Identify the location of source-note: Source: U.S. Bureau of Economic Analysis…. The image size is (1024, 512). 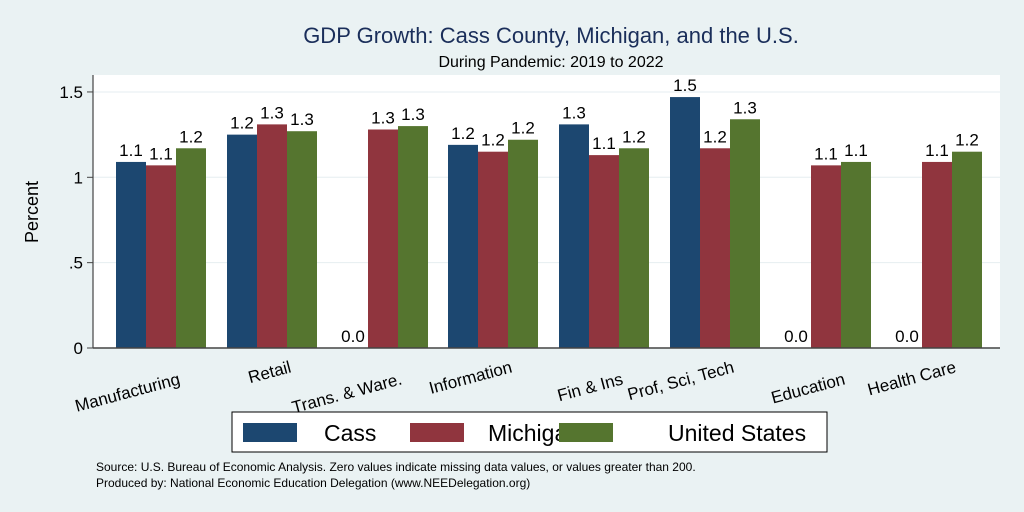
(396, 467).